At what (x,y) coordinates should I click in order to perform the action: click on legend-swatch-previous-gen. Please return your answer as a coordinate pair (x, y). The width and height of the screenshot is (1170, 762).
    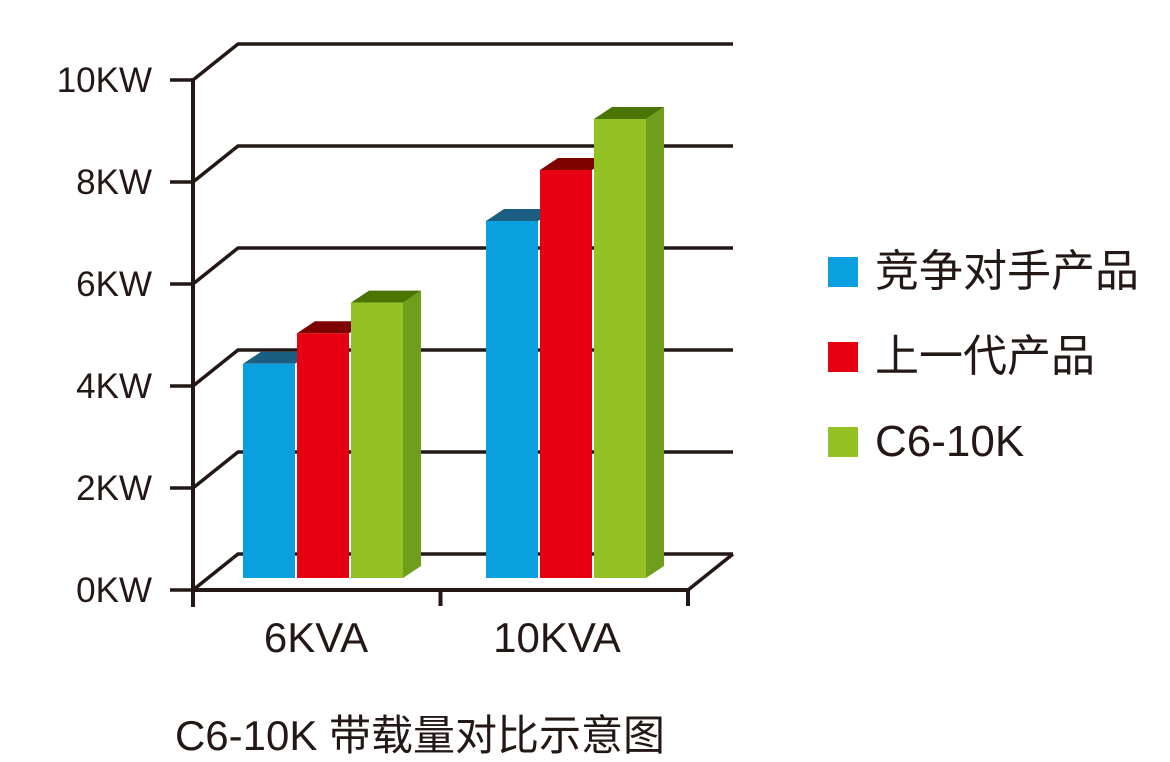
    Looking at the image, I should click on (843, 357).